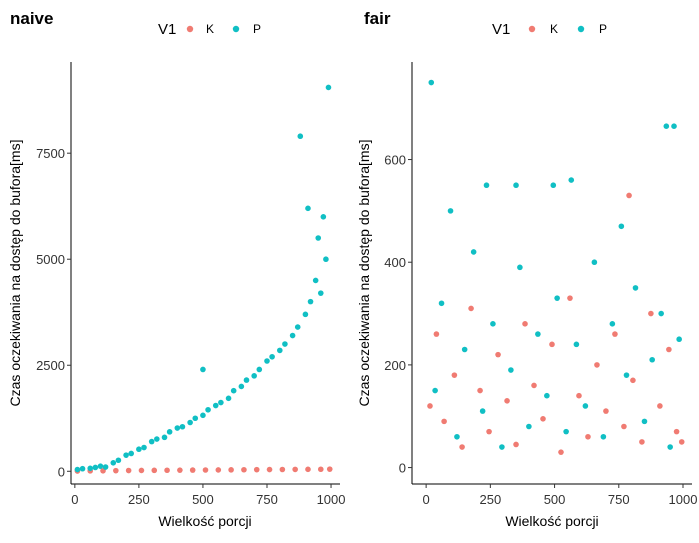 The image size is (699, 543). I want to click on legend-key-P-naive, so click(236, 29).